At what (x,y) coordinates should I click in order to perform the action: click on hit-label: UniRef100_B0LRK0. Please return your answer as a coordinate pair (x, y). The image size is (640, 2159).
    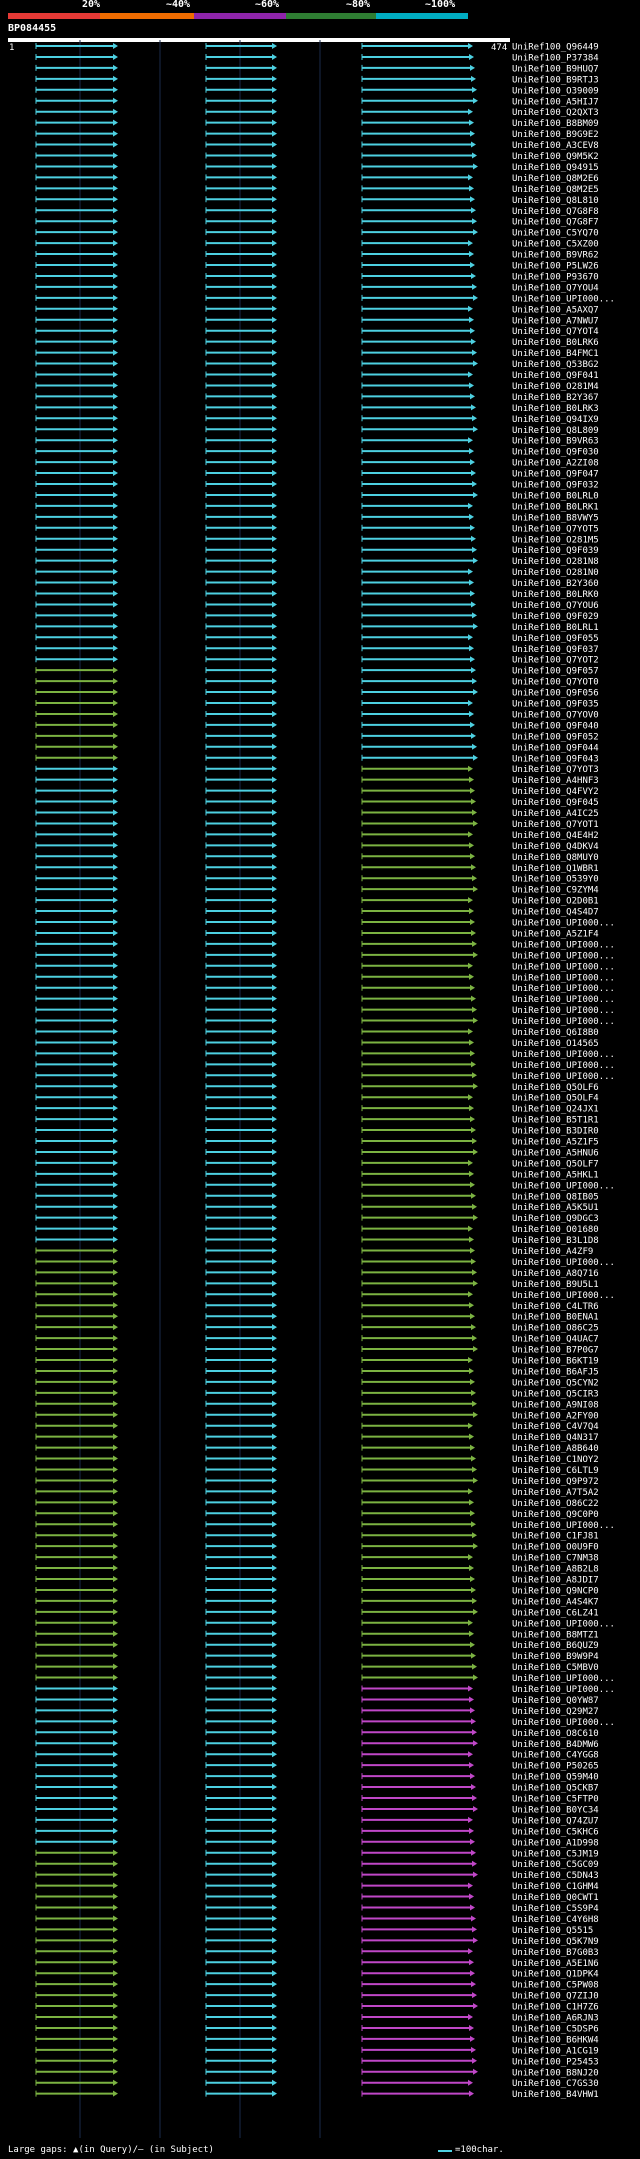
    Looking at the image, I should click on (555, 595).